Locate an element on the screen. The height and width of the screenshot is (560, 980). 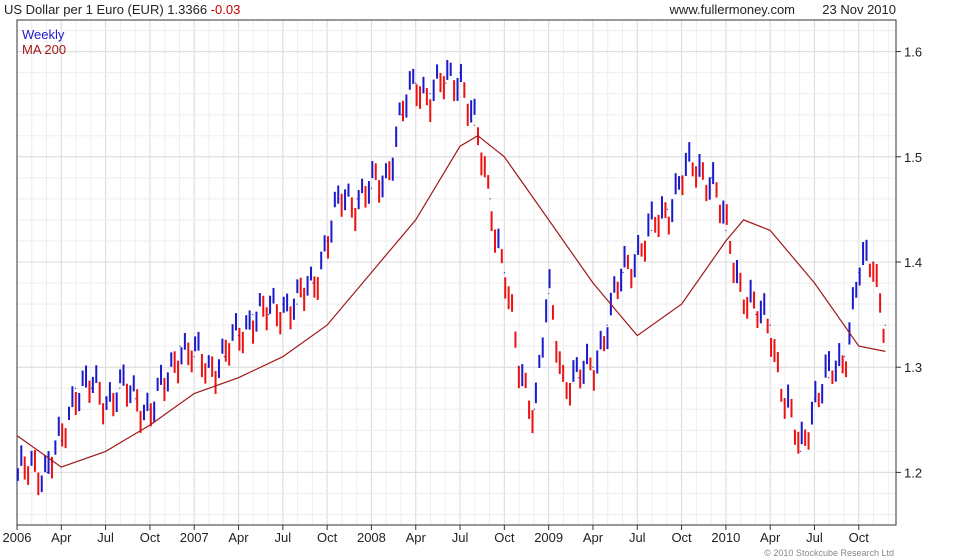
copyright-note: © 2010 Stockcube Research Ltd is located at coordinates (829, 553).